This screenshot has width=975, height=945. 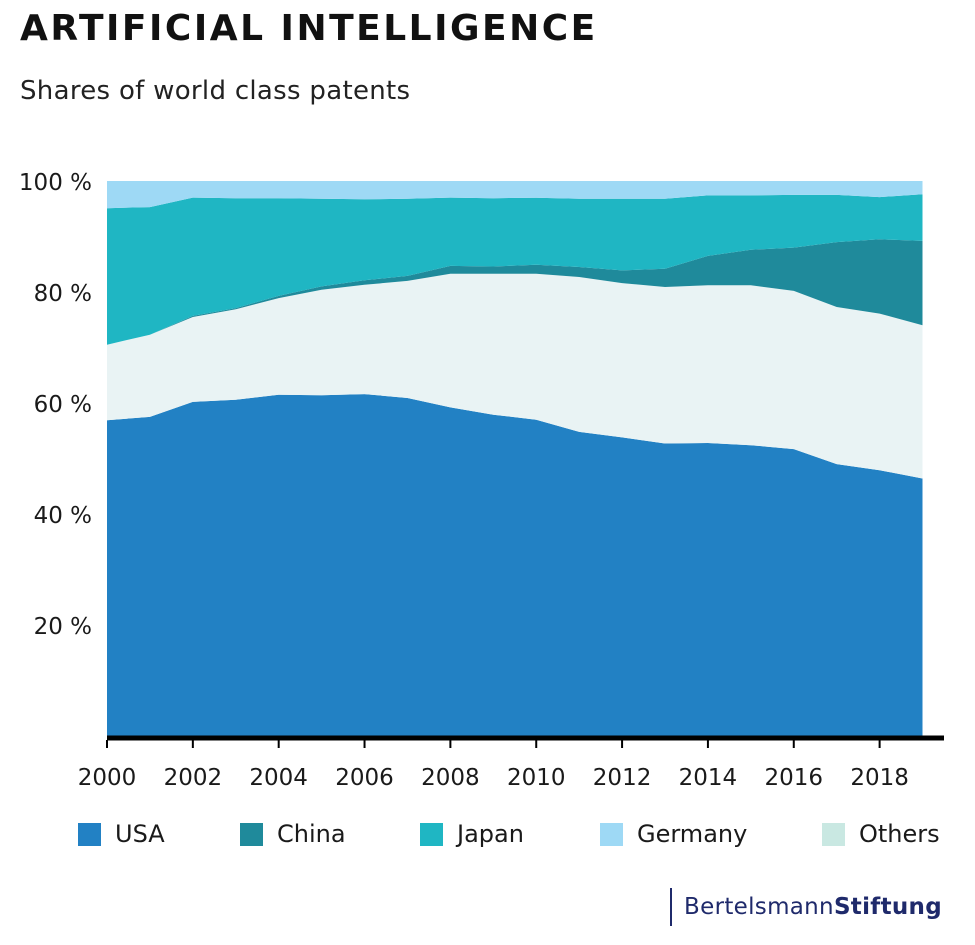 I want to click on x-tick-label: 2012, so click(x=622, y=778).